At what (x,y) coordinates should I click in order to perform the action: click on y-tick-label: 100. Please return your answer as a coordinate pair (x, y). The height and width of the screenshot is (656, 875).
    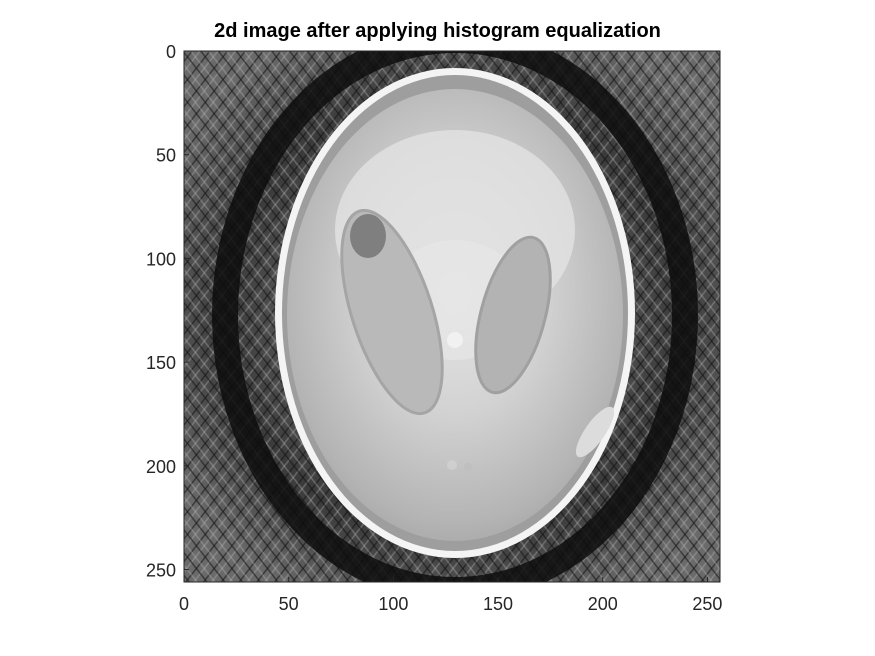
    Looking at the image, I should click on (161, 259).